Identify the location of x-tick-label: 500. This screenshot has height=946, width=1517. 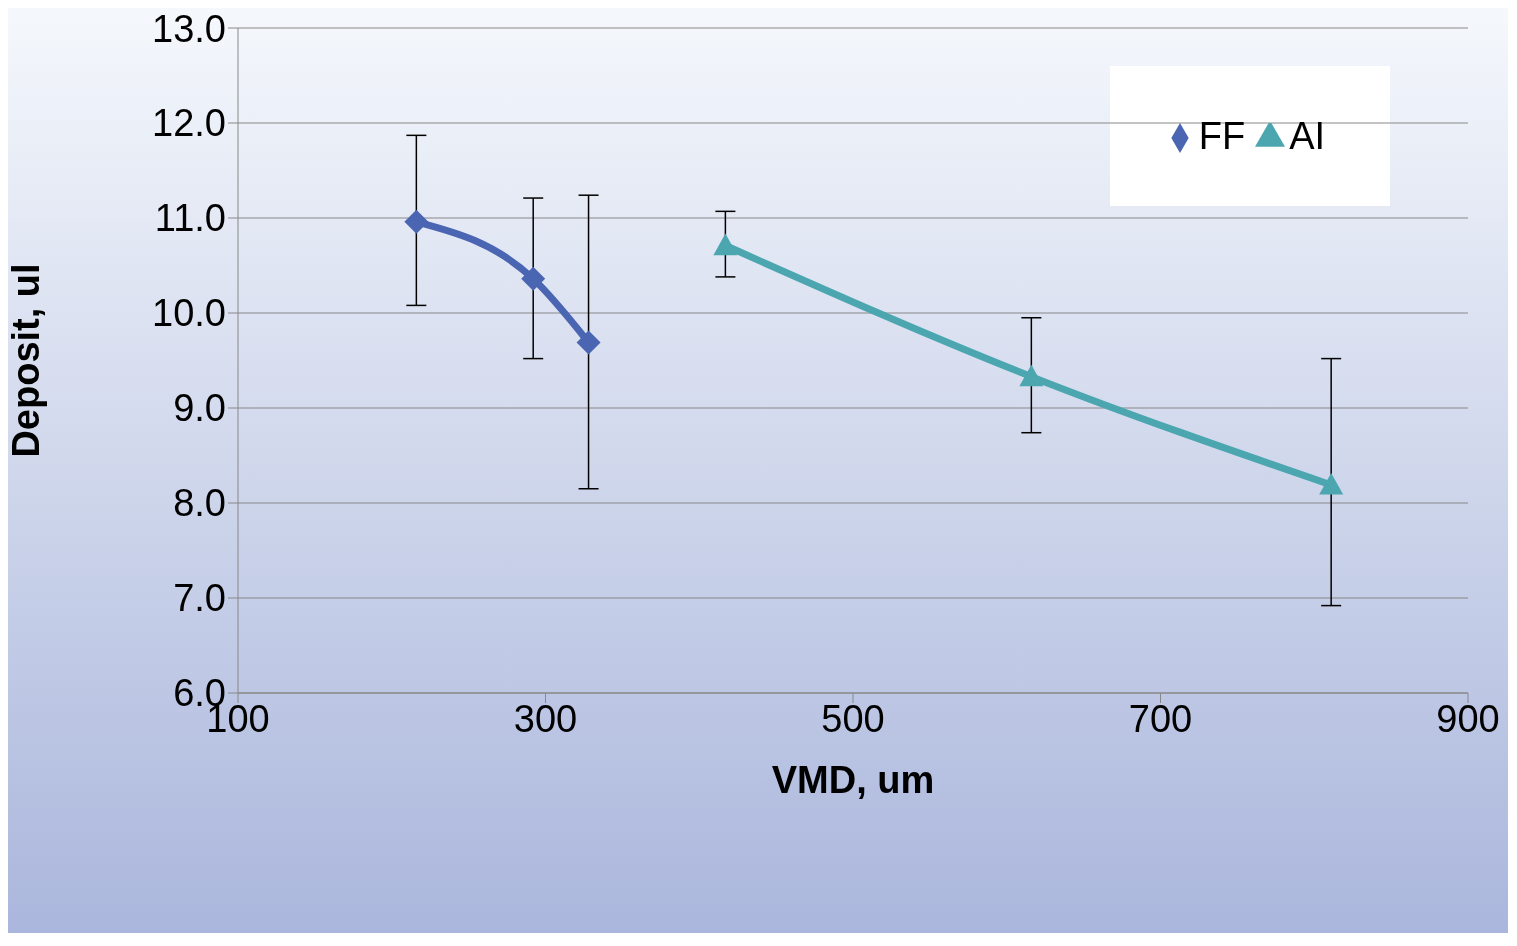
(853, 718).